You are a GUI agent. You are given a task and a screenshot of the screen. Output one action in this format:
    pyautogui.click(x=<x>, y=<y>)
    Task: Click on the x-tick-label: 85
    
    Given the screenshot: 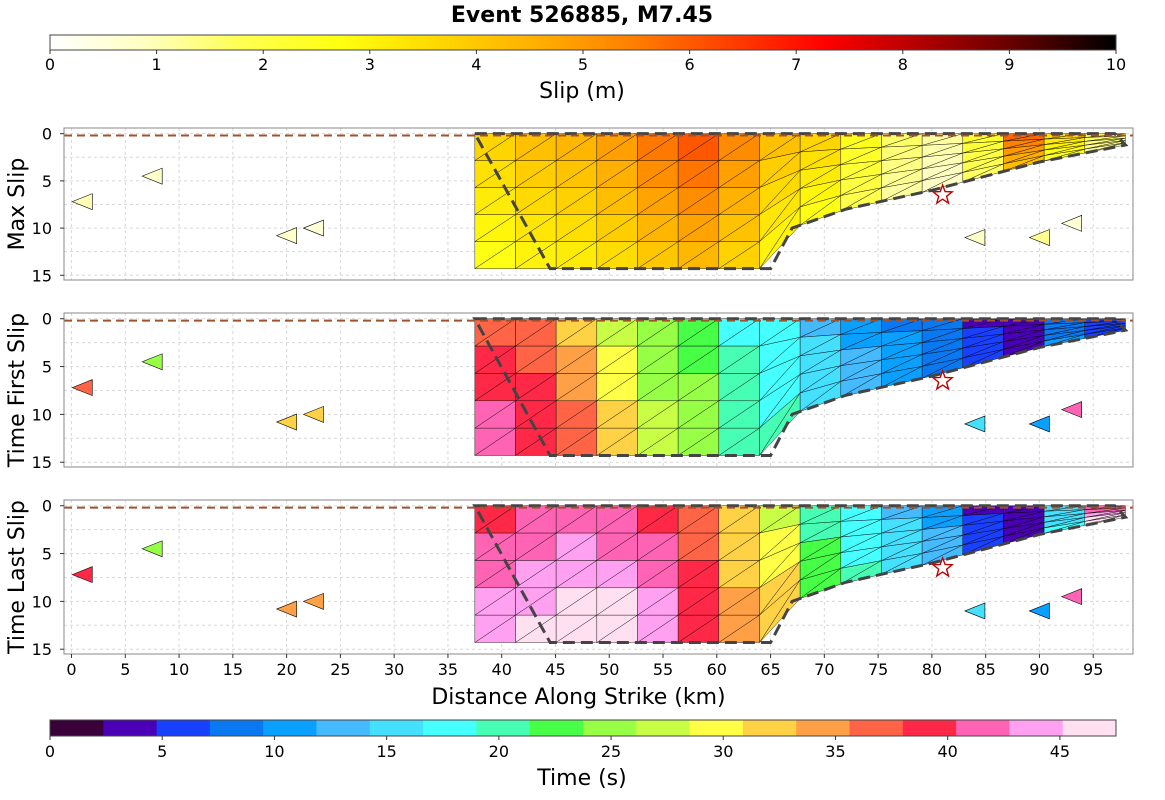 What is the action you would take?
    pyautogui.click(x=985, y=669)
    